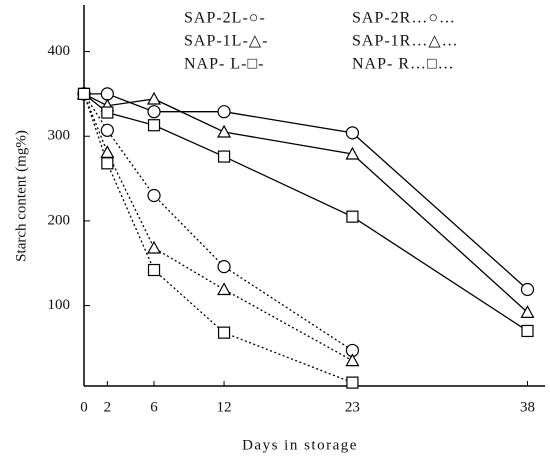  What do you see at coordinates (59, 136) in the screenshot?
I see `y-tick-label: 300` at bounding box center [59, 136].